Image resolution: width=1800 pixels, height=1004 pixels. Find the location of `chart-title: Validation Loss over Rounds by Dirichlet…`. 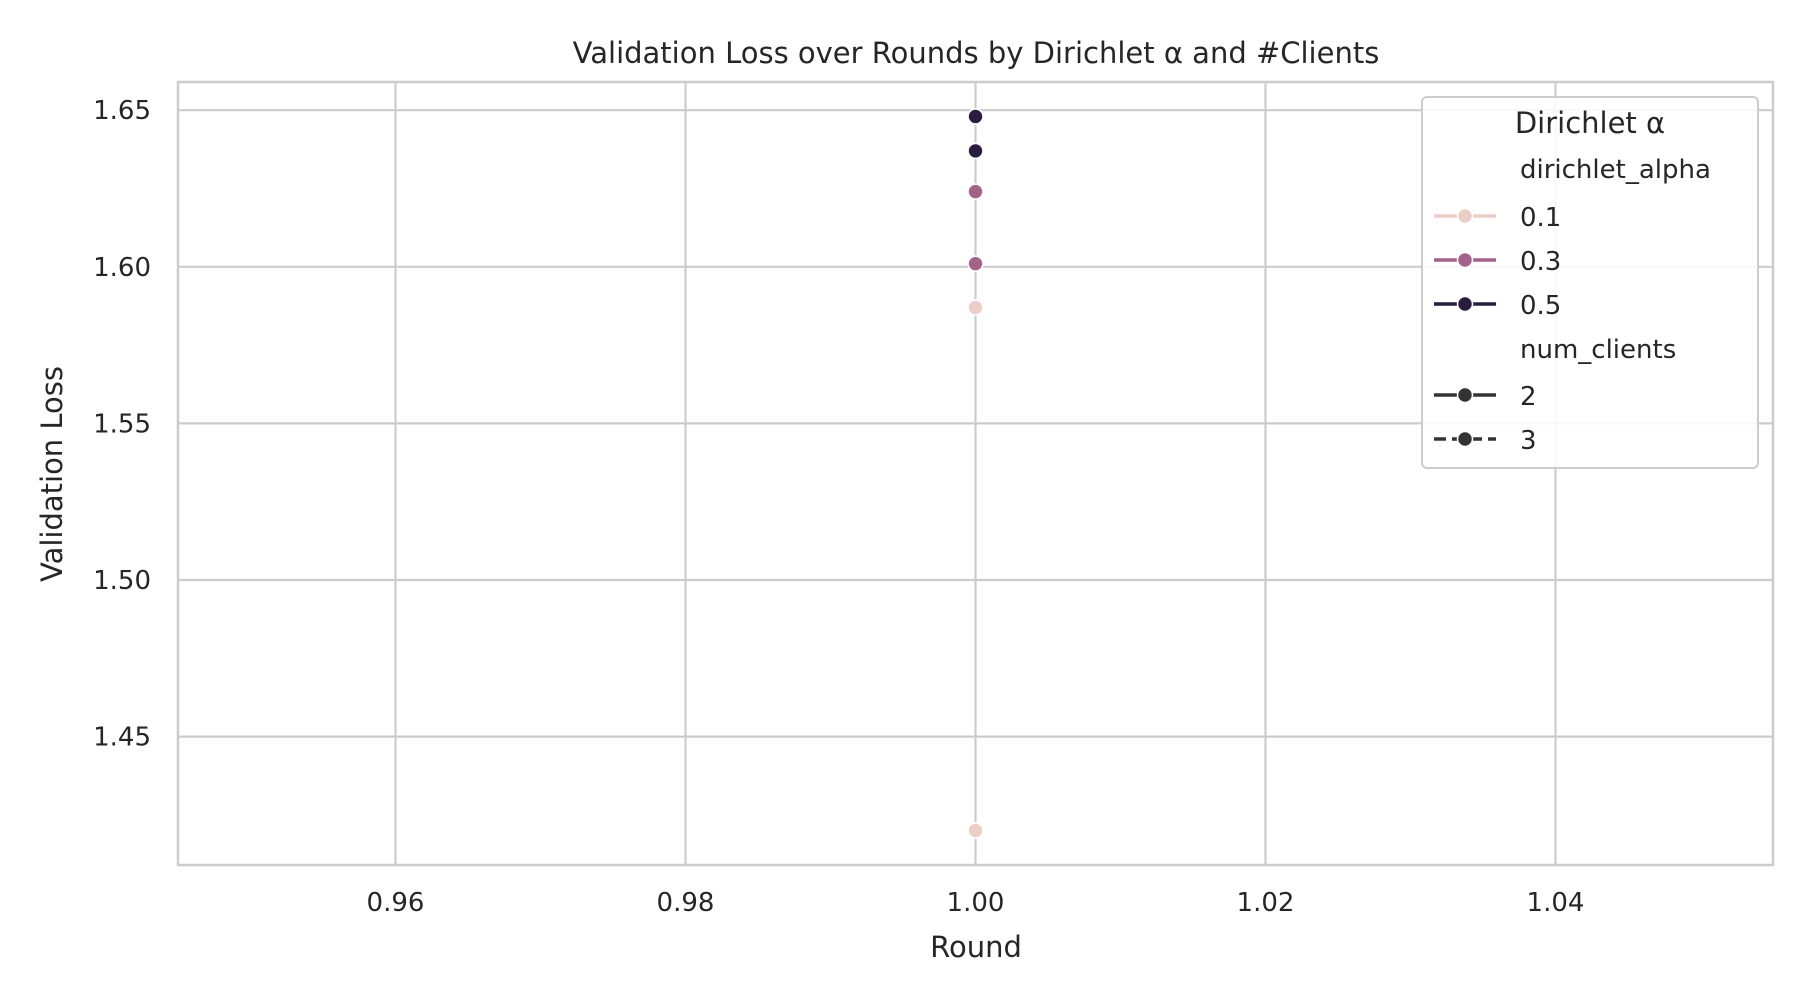

chart-title: Validation Loss over Rounds by Dirichlet… is located at coordinates (976, 53).